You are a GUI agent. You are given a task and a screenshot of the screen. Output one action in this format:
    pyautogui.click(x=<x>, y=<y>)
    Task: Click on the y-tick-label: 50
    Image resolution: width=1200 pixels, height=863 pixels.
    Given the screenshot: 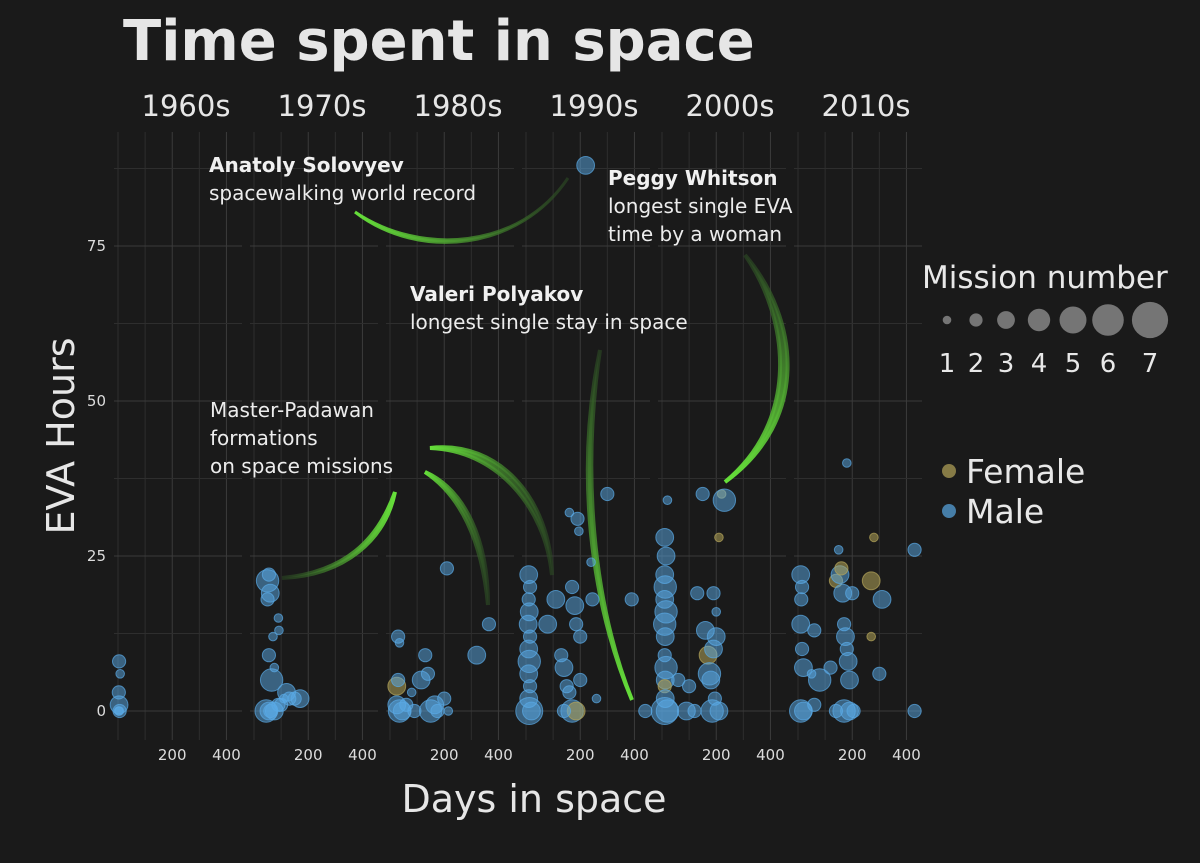 What is the action you would take?
    pyautogui.click(x=96, y=401)
    